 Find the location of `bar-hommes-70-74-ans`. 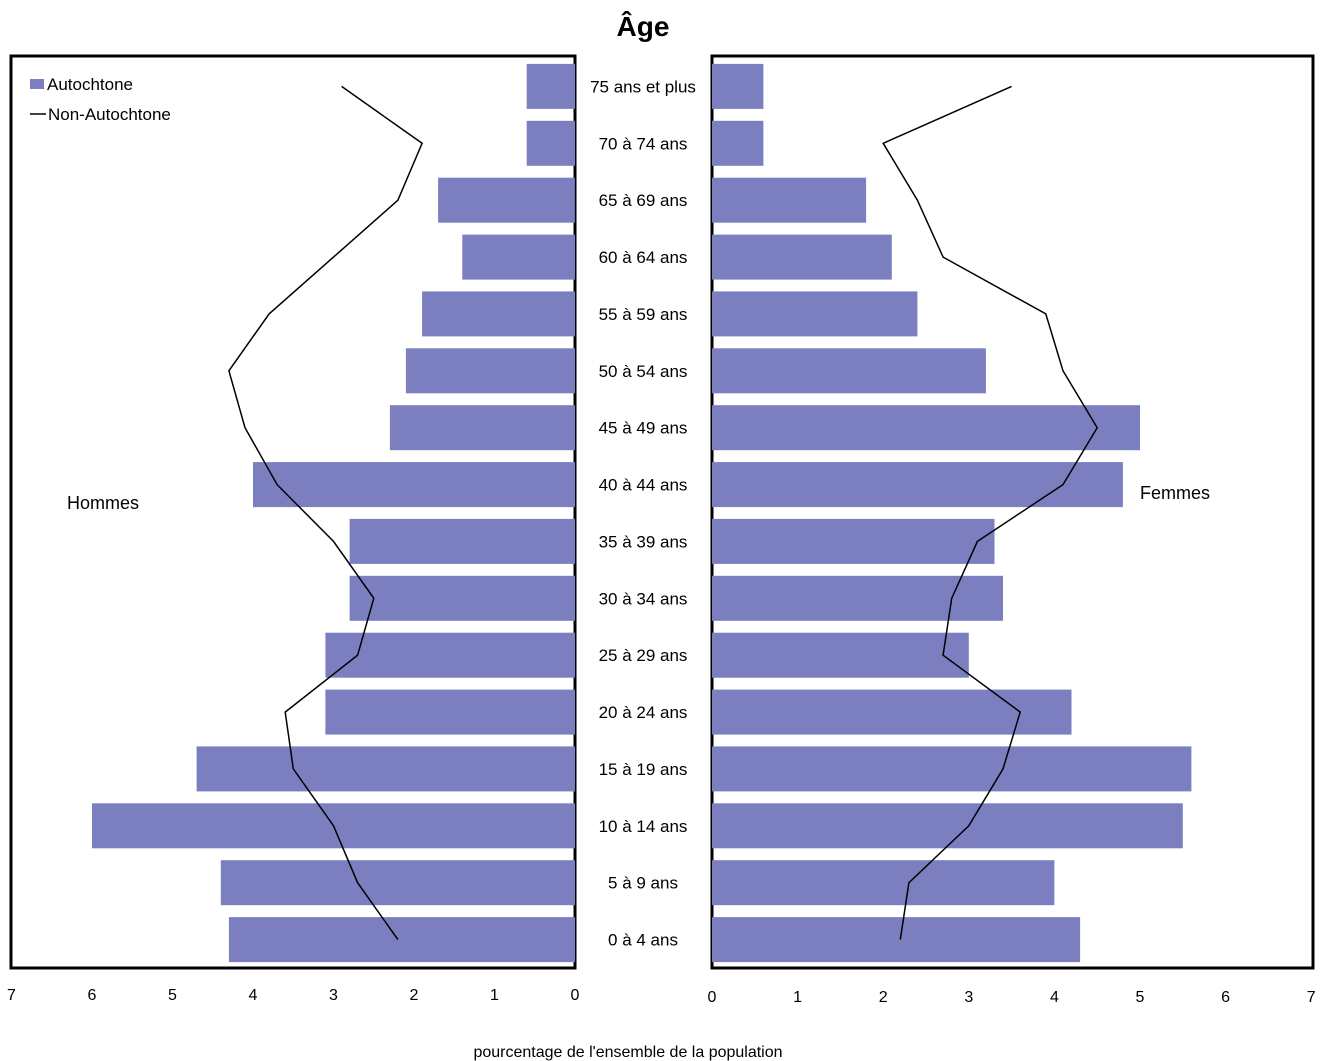

bar-hommes-70-74-ans is located at coordinates (550, 143).